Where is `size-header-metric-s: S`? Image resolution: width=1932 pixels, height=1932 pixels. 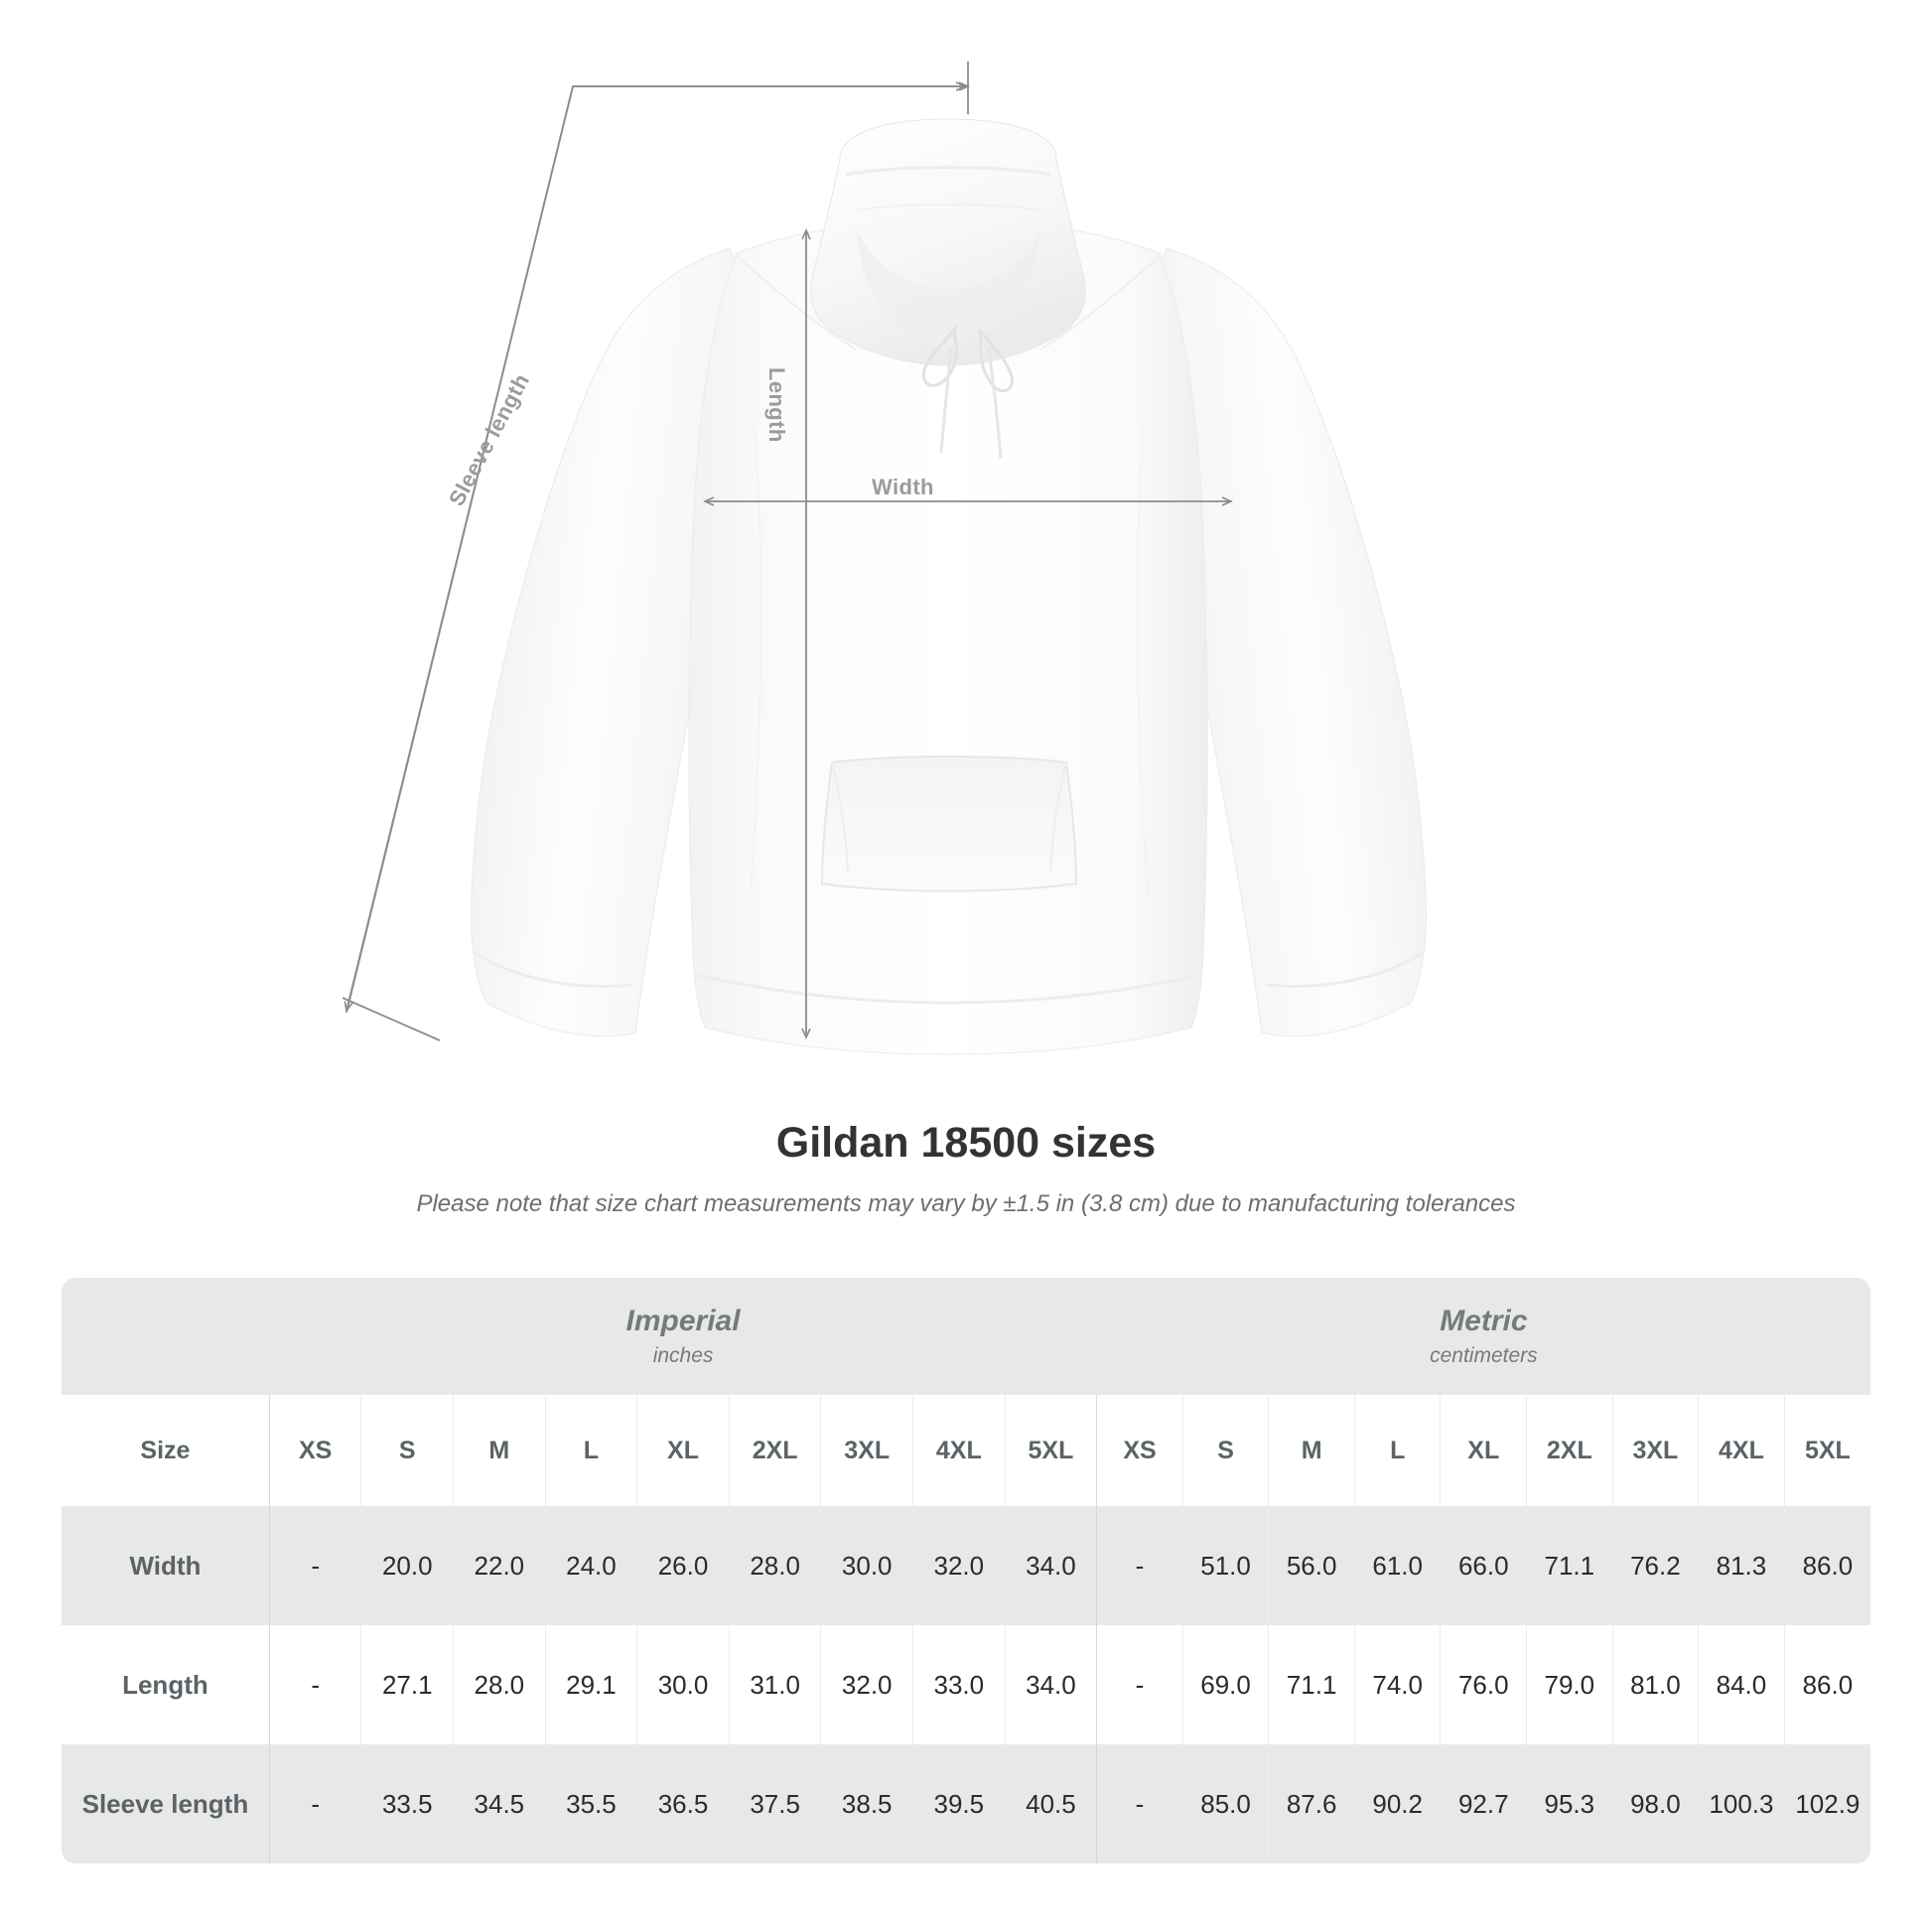
size-header-metric-s: S is located at coordinates (1225, 1451).